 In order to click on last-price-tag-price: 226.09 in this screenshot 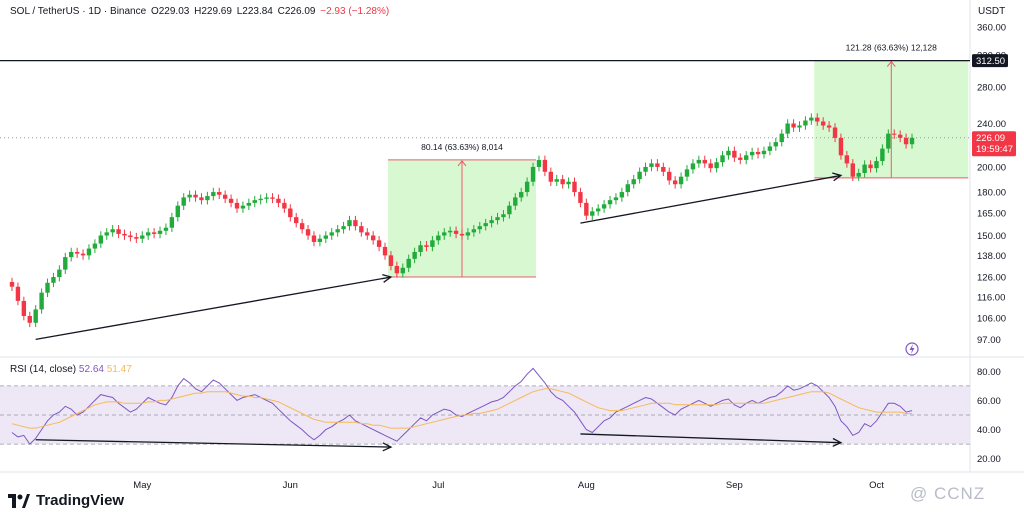, I will do `click(990, 138)`.